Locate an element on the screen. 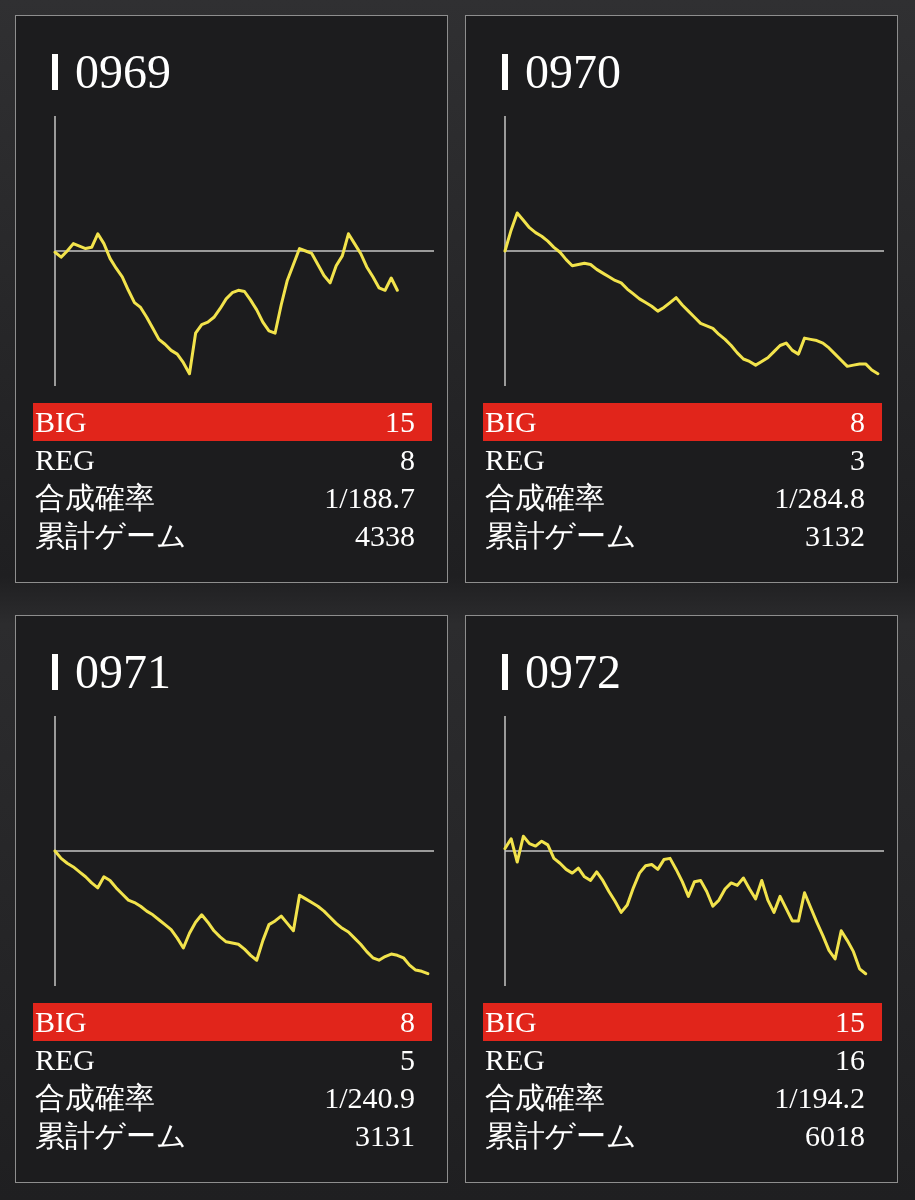 The height and width of the screenshot is (1200, 915). text: 3 is located at coordinates (857, 460).